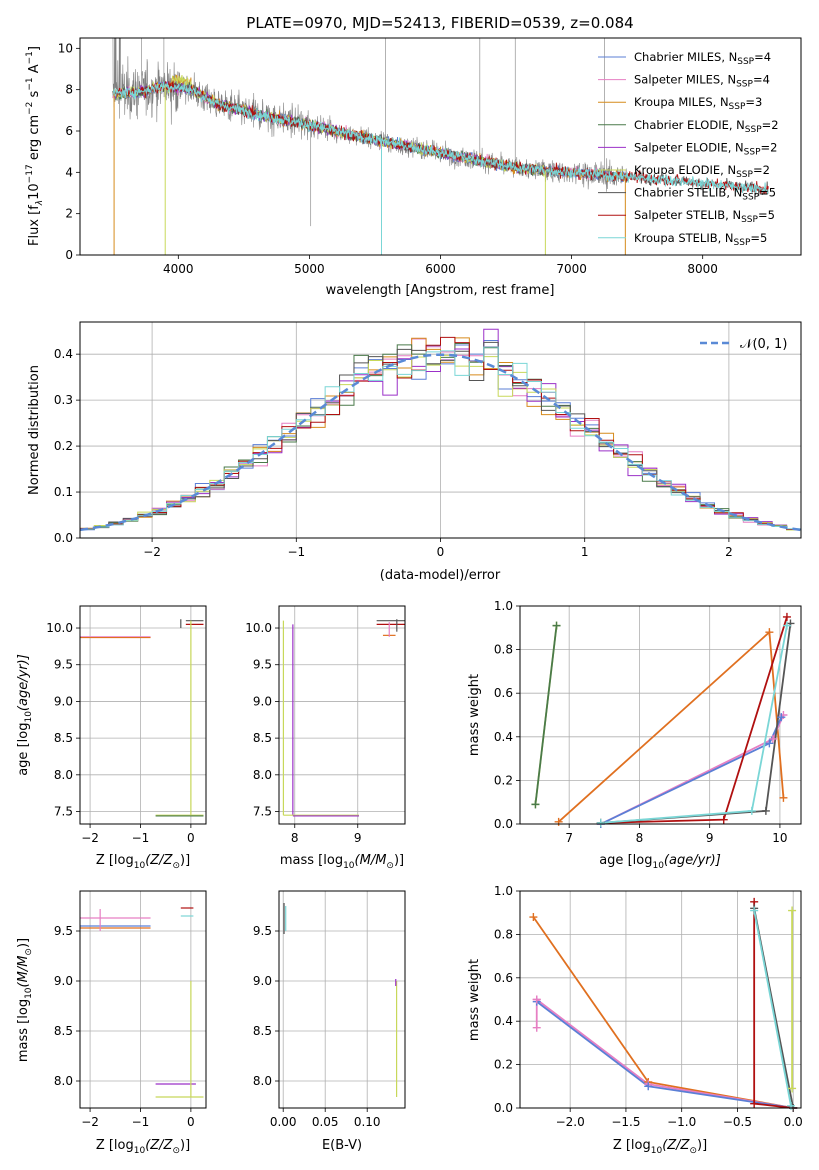  Describe the element at coordinates (69, 214) in the screenshot. I see `y-tick-label: 2` at that location.